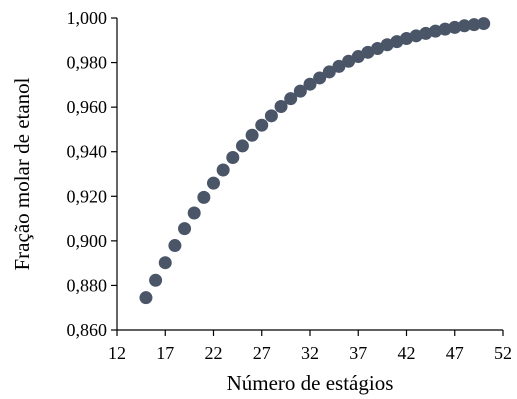 This screenshot has width=517, height=399. I want to click on x-axis-ticks: 12 17 22 27 32 37 42 47 52, so click(310, 346).